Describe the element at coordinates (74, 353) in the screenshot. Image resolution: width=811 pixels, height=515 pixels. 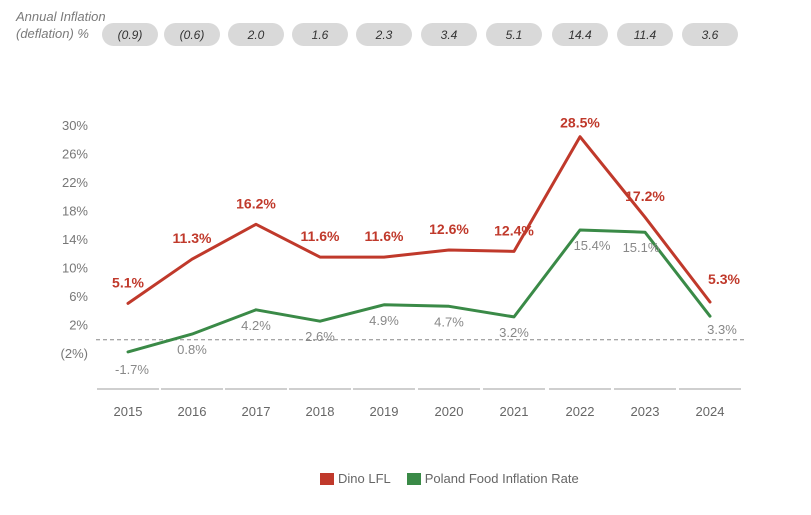
I see `y-tick-label: (2%)` at that location.